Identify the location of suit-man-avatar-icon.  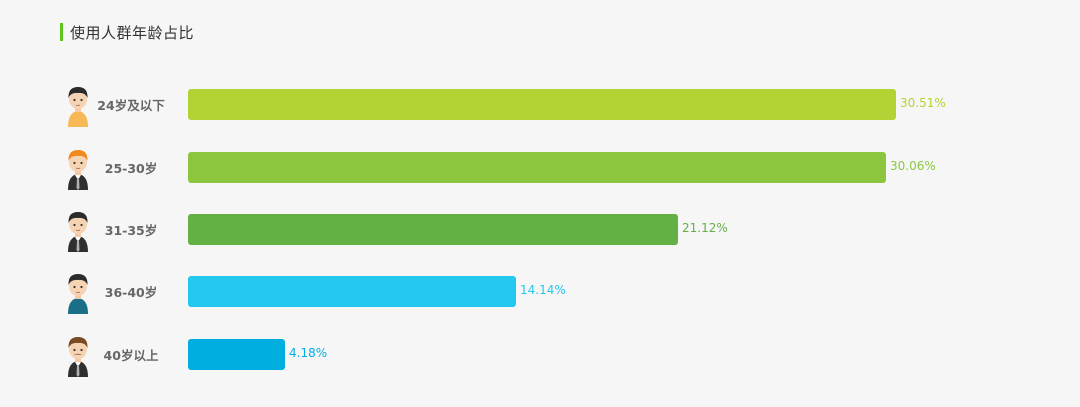
(78, 230).